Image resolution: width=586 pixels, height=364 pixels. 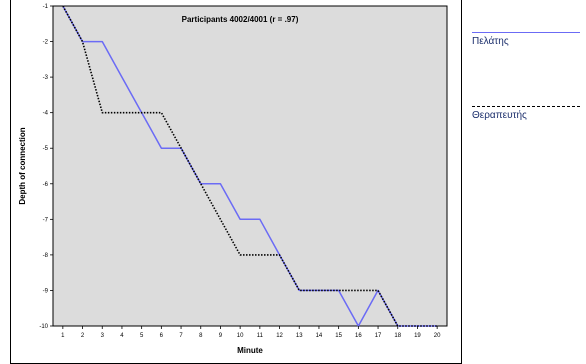 What do you see at coordinates (527, 42) in the screenshot?
I see `legend-entry-client: Πελάτης` at bounding box center [527, 42].